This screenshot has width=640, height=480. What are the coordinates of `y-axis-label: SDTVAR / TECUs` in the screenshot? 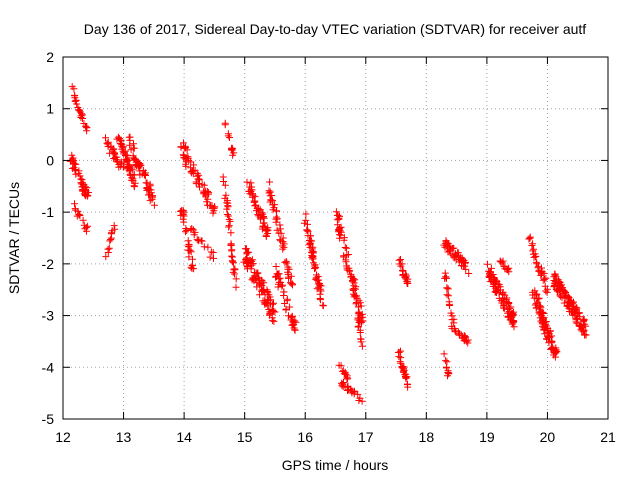 It's located at (14, 238).